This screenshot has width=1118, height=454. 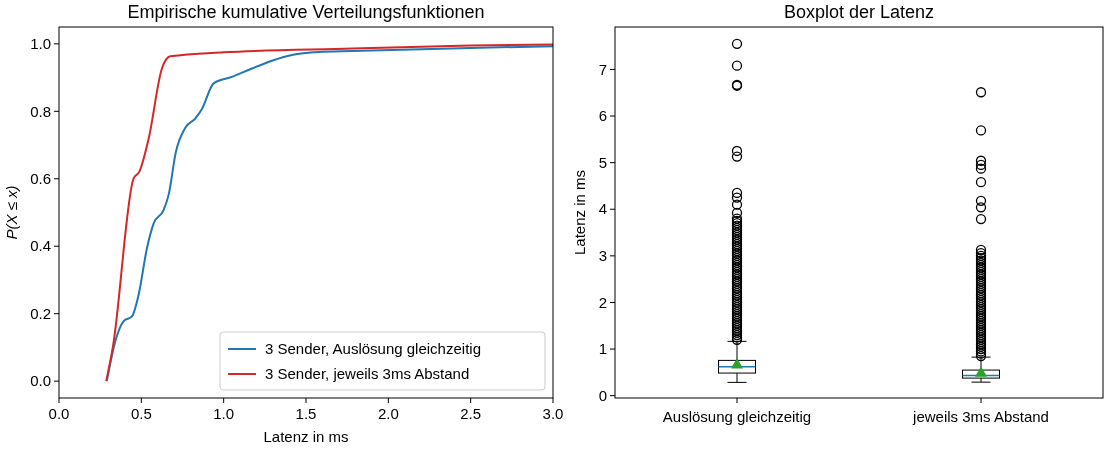 What do you see at coordinates (602, 116) in the screenshot?
I see `y-tick-label: 6` at bounding box center [602, 116].